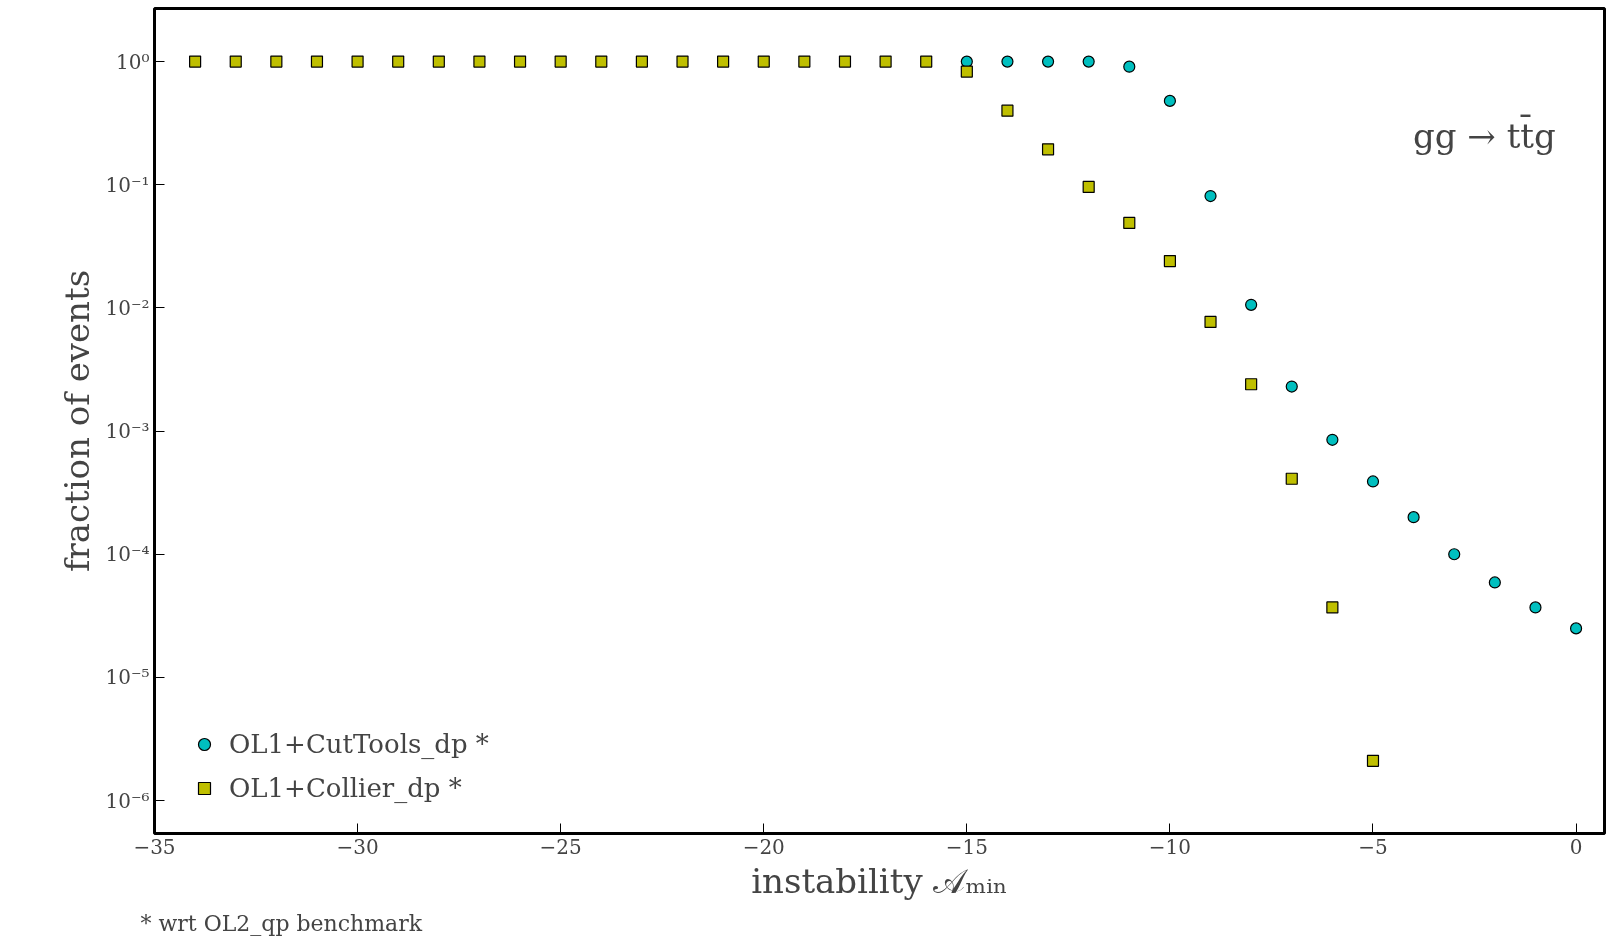 Image resolution: width=1608 pixels, height=940 pixels. I want to click on x-tick-label: −25, so click(560, 846).